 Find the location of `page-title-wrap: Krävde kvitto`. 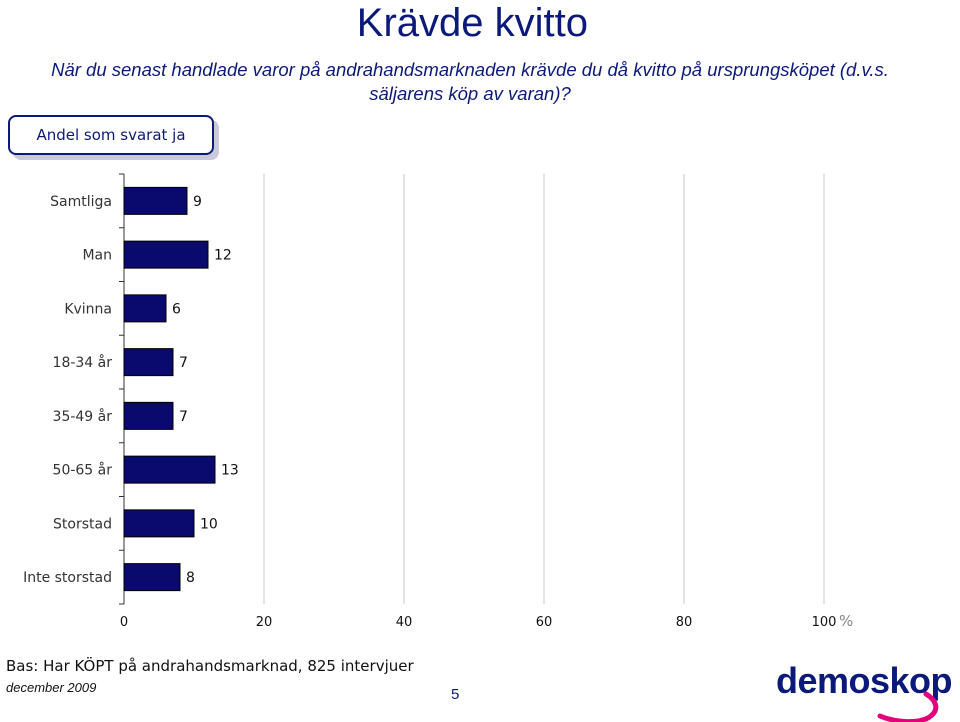

page-title-wrap: Krävde kvitto is located at coordinates (480, 23).